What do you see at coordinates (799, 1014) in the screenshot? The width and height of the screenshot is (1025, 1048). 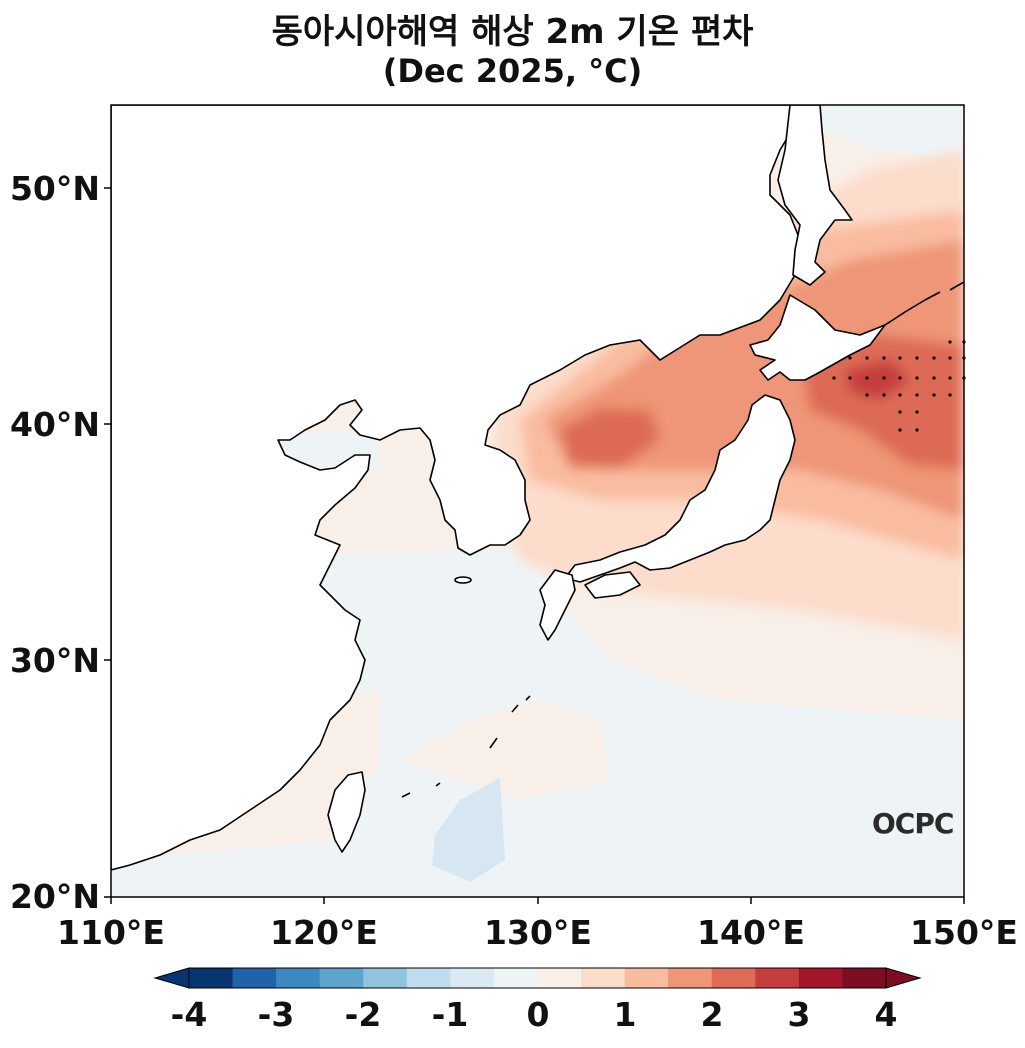 I see `colorbar-tick-label: 3` at bounding box center [799, 1014].